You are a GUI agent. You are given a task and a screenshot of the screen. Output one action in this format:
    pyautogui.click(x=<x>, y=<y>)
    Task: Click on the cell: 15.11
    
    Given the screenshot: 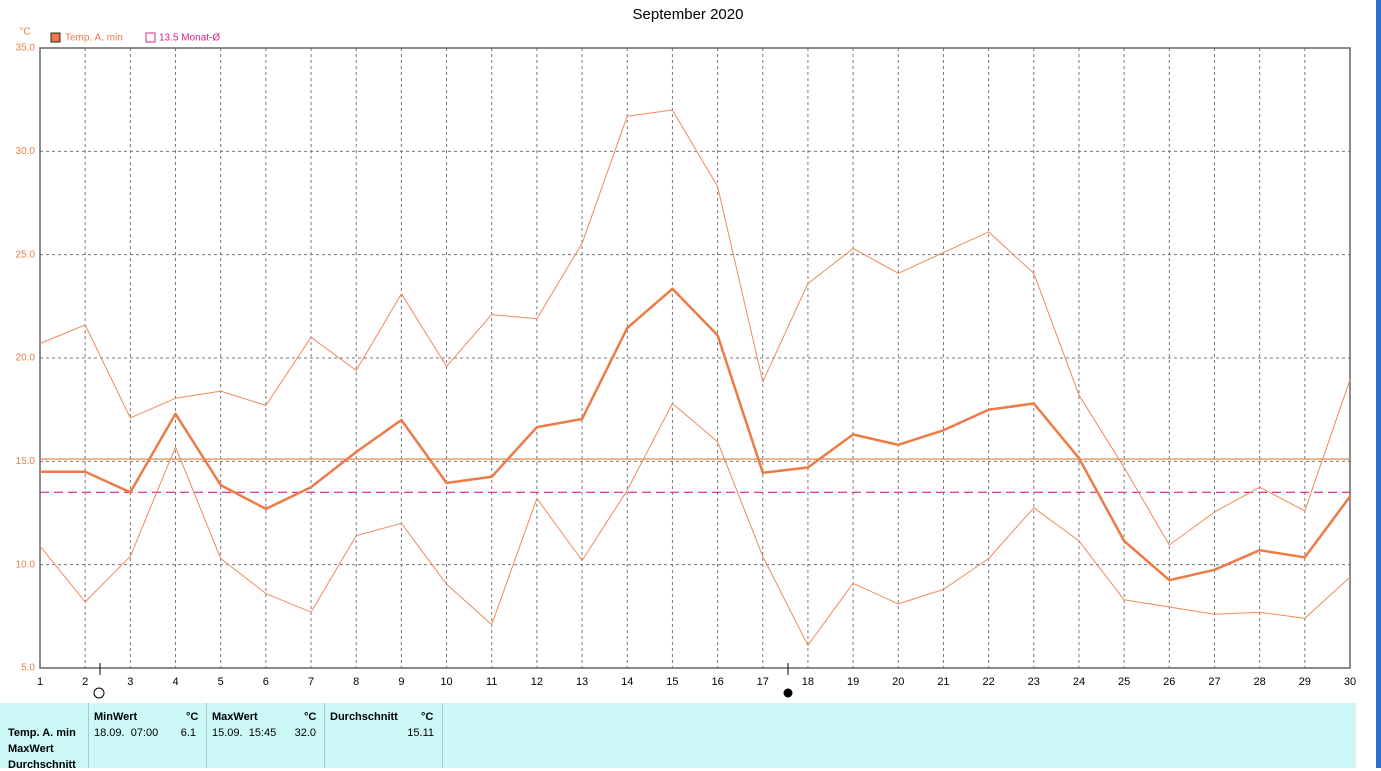 What is the action you would take?
    pyautogui.click(x=420, y=733)
    